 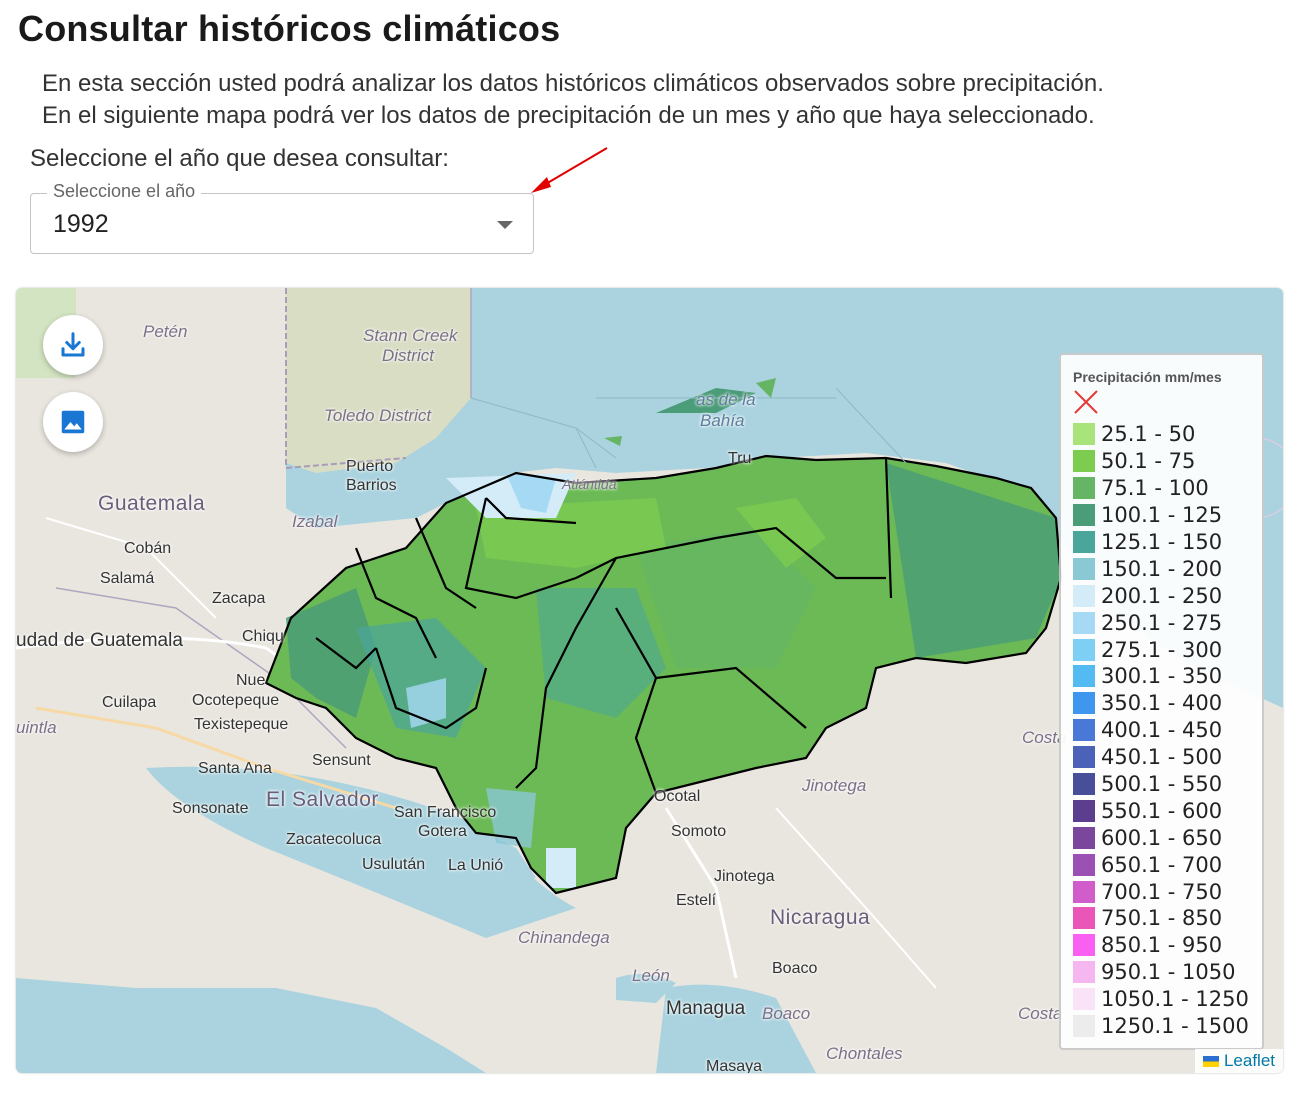 What do you see at coordinates (371, 485) in the screenshot?
I see `map-label: Barrios` at bounding box center [371, 485].